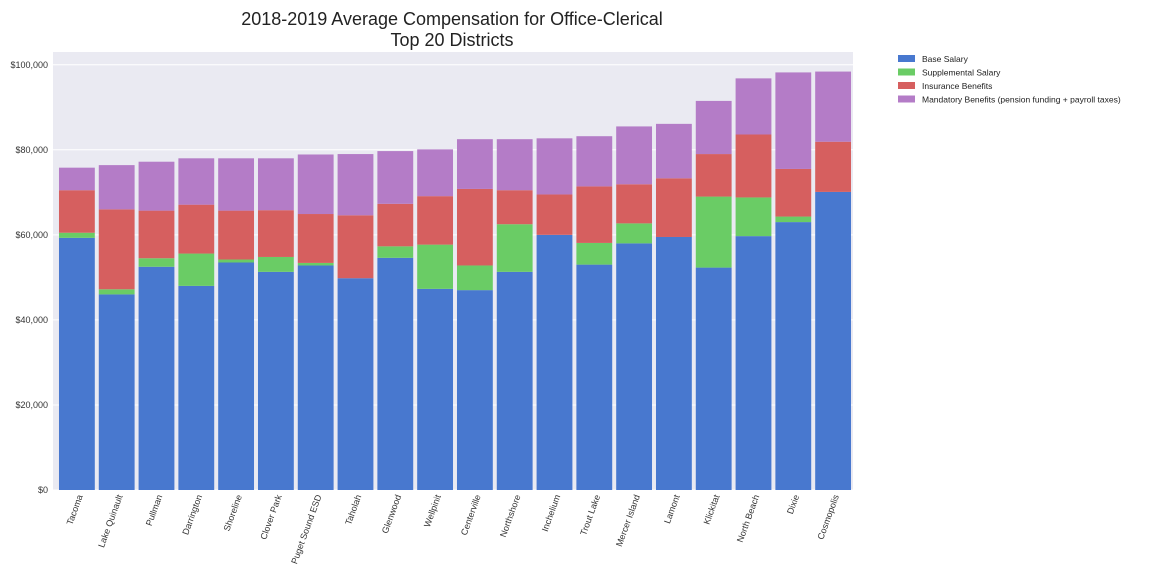 The image size is (1152, 576). What do you see at coordinates (29, 65) in the screenshot?
I see `y-tick-label: $100,000` at bounding box center [29, 65].